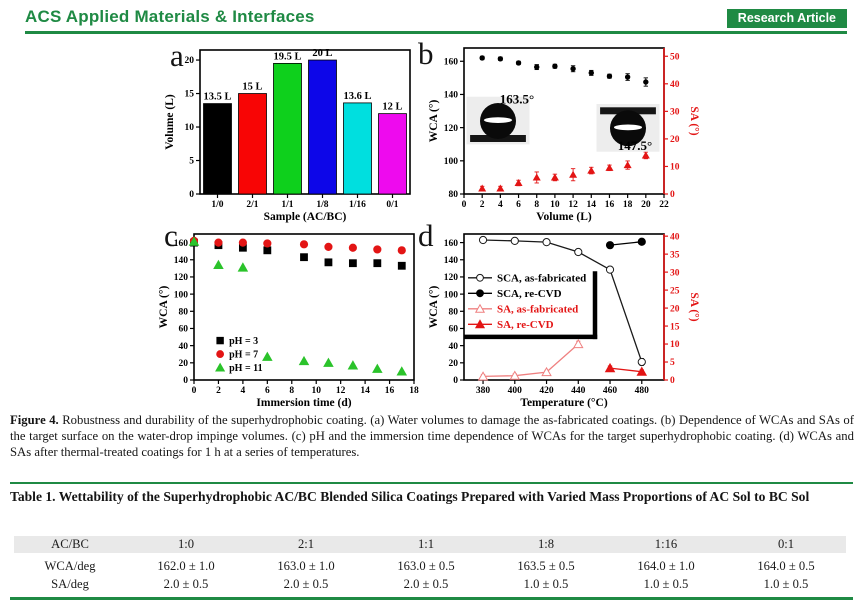  What do you see at coordinates (243, 355) in the screenshot?
I see `svg-text: pH = 7` at bounding box center [243, 355].